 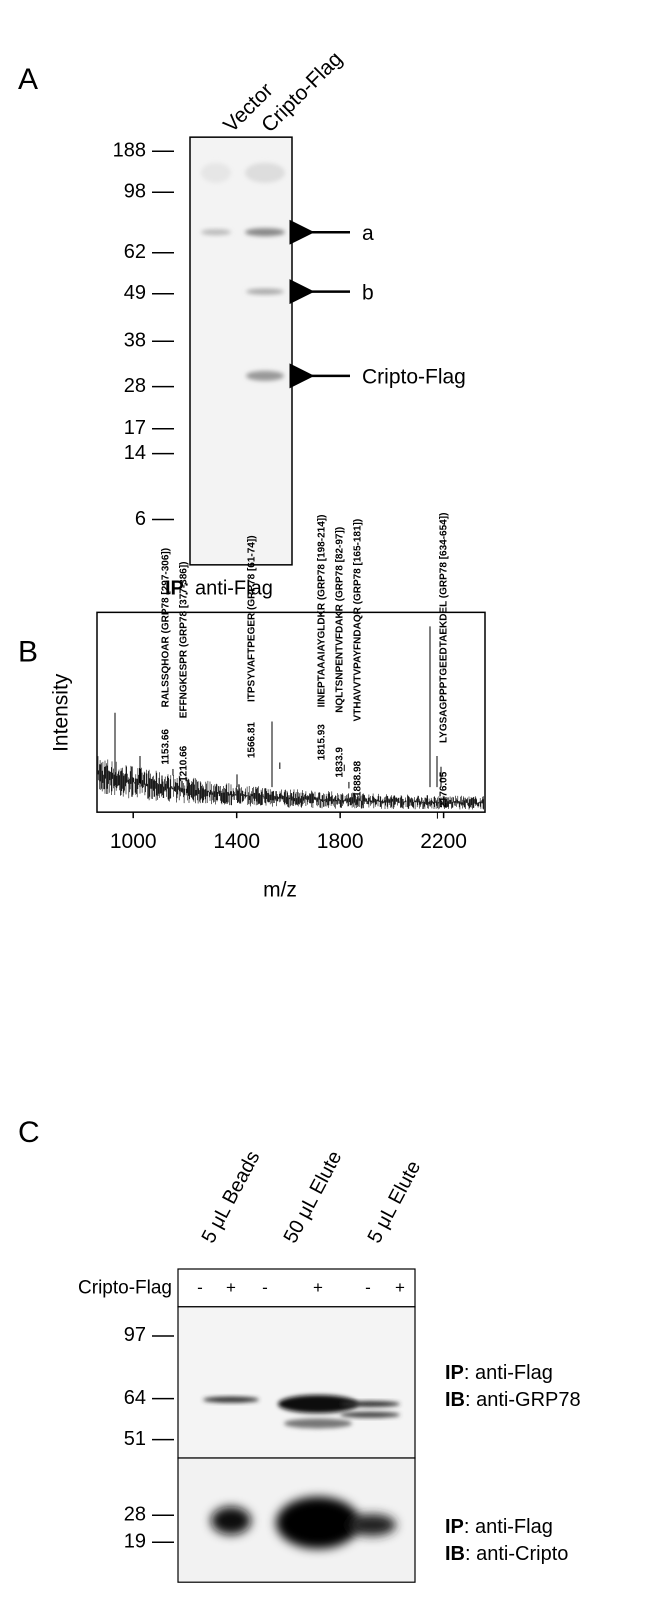 What do you see at coordinates (135, 1335) in the screenshot?
I see `marker-label: 97` at bounding box center [135, 1335].